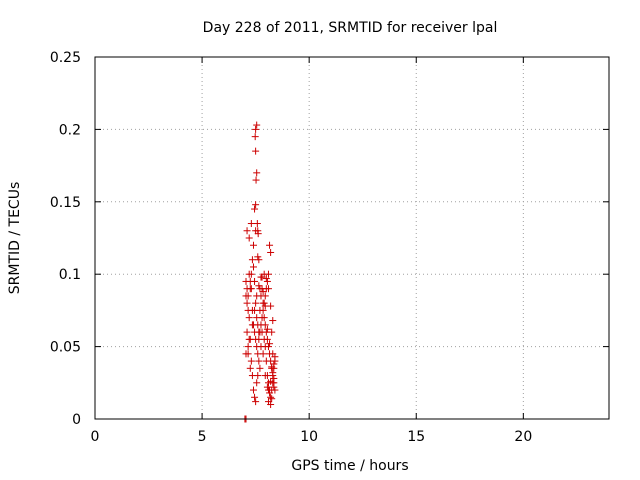 The image size is (640, 480). I want to click on y-axis-label: SRMTID / TECUs, so click(15, 238).